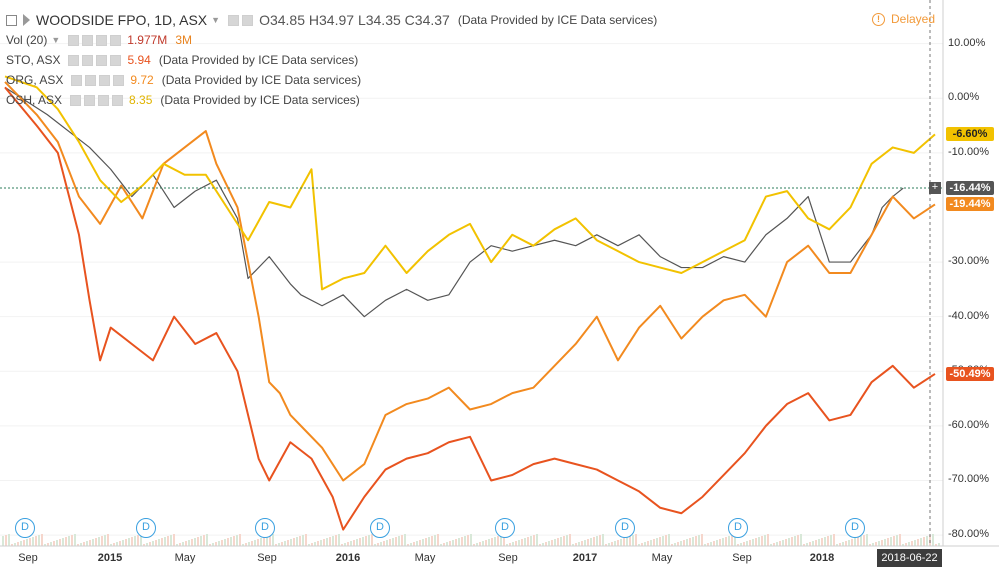 This screenshot has height=569, width=999. I want to click on y-tick-label: -10.00%, so click(968, 151).